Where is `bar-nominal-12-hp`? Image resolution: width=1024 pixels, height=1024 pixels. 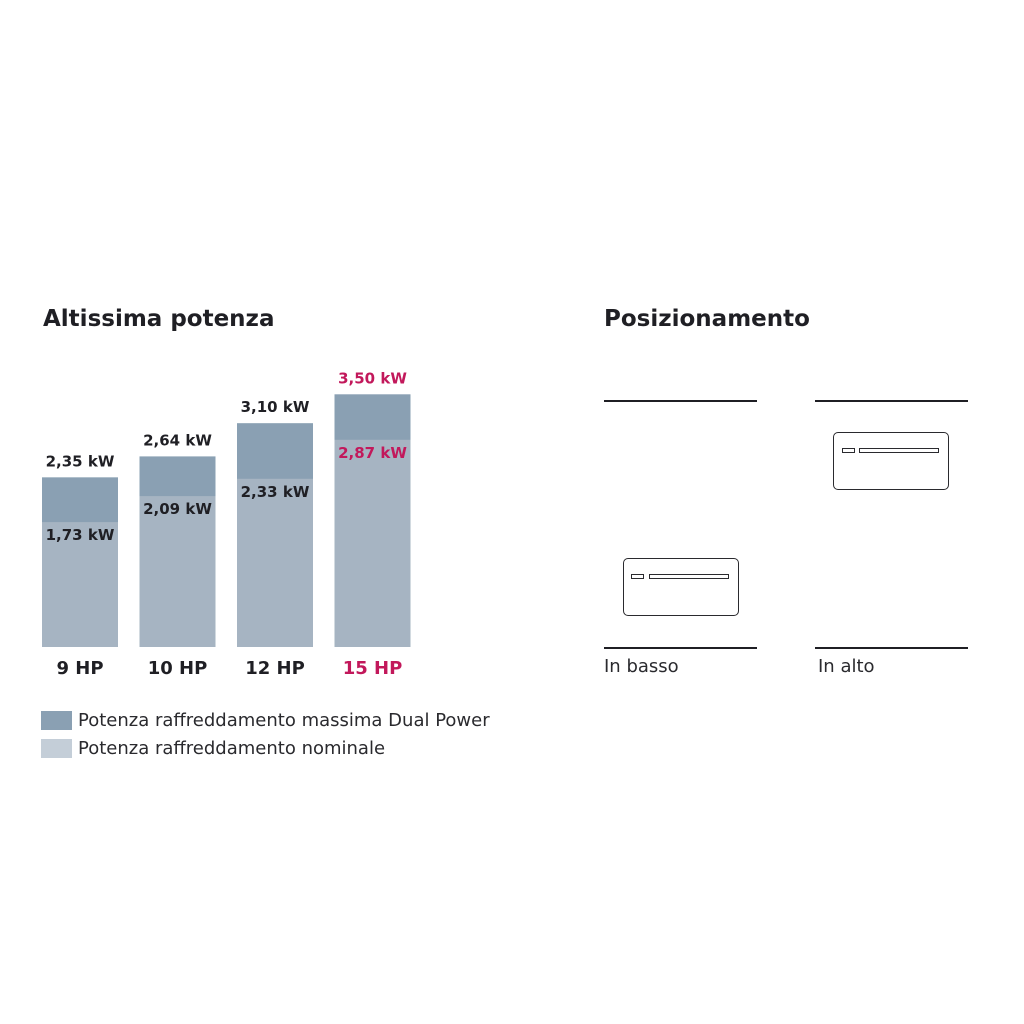
bar-nominal-12-hp is located at coordinates (275, 562).